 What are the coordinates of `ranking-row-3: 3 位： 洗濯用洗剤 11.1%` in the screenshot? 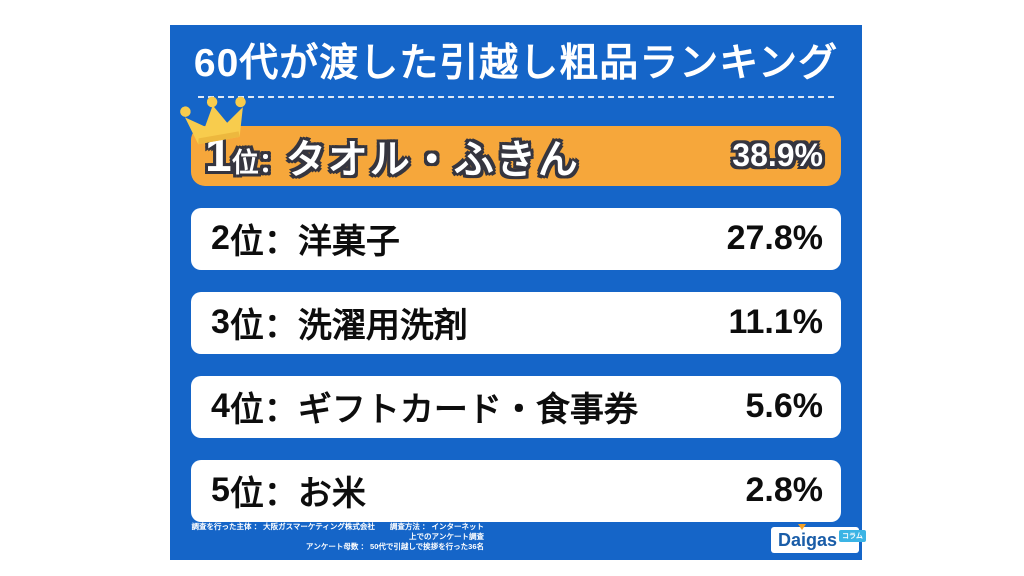 It's located at (516, 322).